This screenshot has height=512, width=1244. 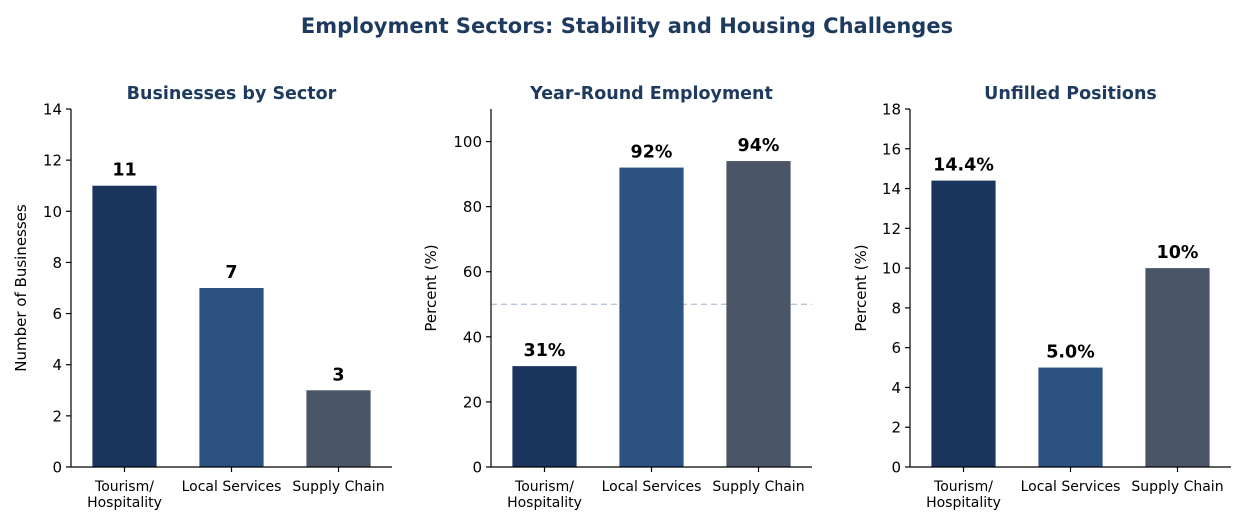 What do you see at coordinates (472, 207) in the screenshot?
I see `y-tick-label: 80` at bounding box center [472, 207].